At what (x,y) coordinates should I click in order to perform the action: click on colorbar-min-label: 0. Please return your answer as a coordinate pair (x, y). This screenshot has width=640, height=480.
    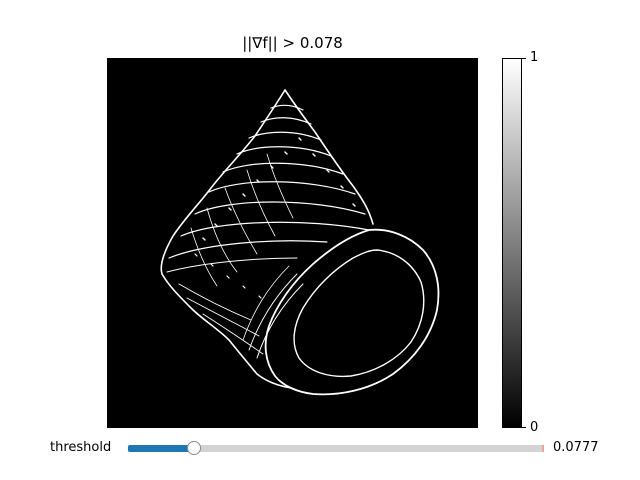
    Looking at the image, I should click on (534, 427).